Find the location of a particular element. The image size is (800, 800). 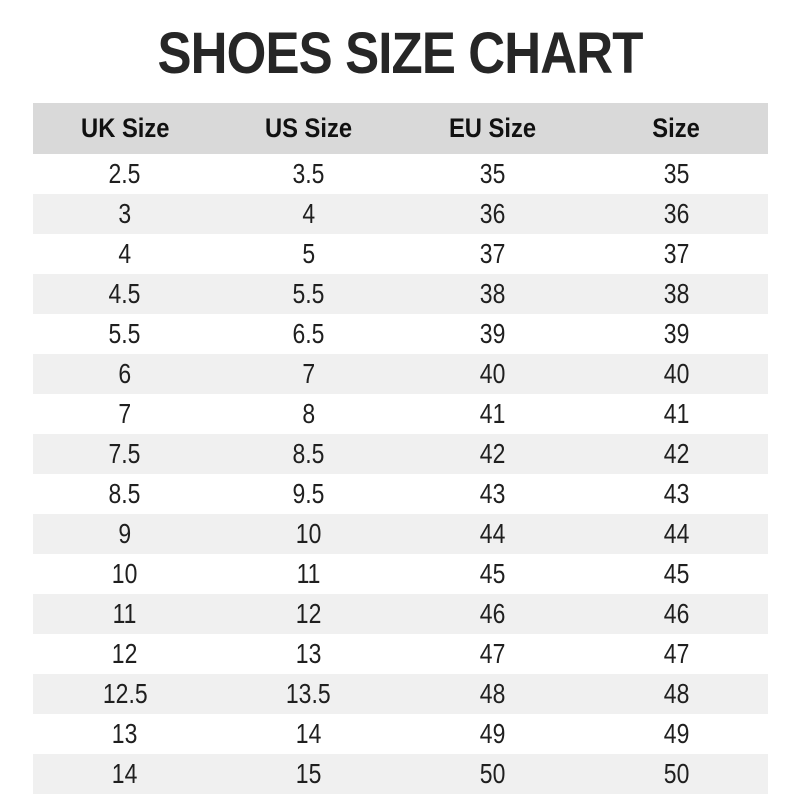

table-cell: 36 is located at coordinates (493, 214).